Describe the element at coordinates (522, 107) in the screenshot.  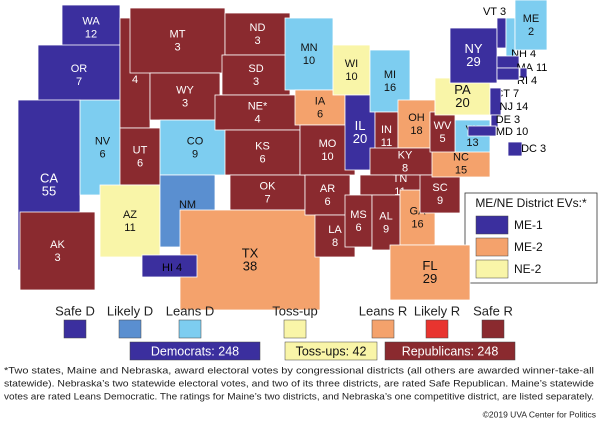
I see `state-ev: 14` at that location.